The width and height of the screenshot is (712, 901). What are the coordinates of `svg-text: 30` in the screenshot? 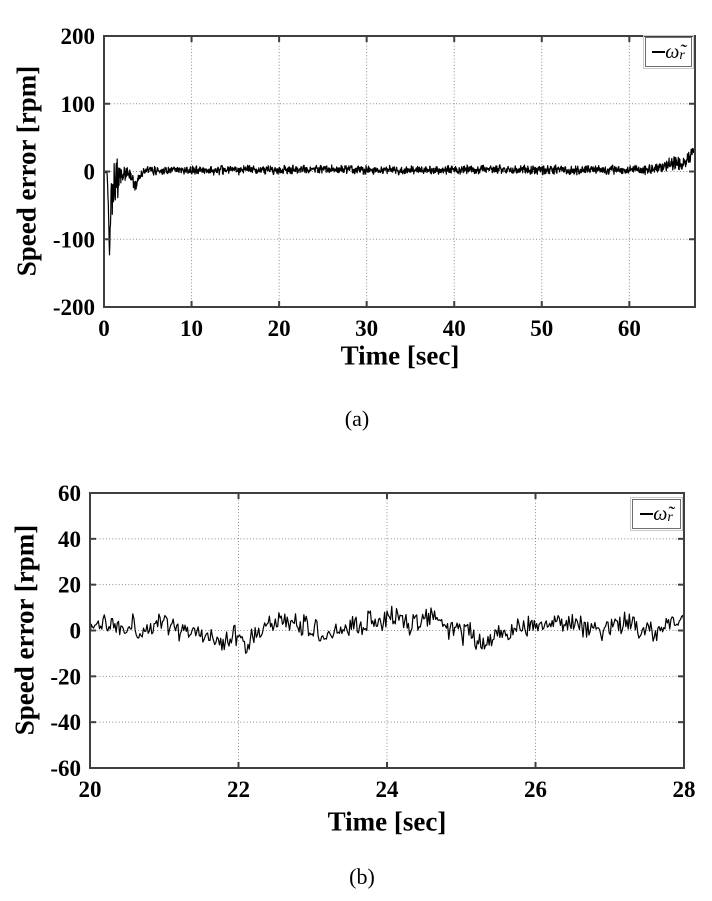 It's located at (366, 328).